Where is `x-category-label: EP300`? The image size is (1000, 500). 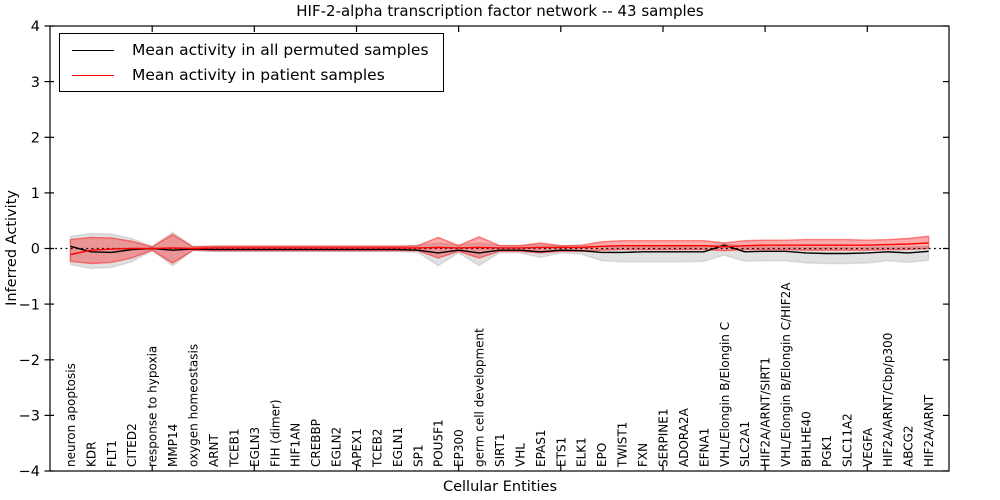
x-category-label: EP300 is located at coordinates (459, 448).